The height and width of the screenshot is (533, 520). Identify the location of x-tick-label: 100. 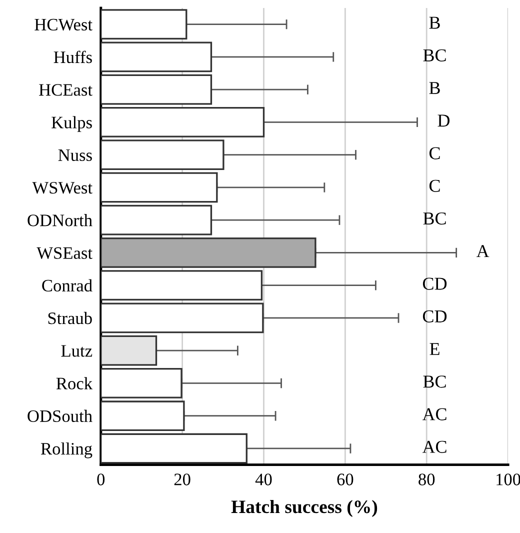
(508, 480).